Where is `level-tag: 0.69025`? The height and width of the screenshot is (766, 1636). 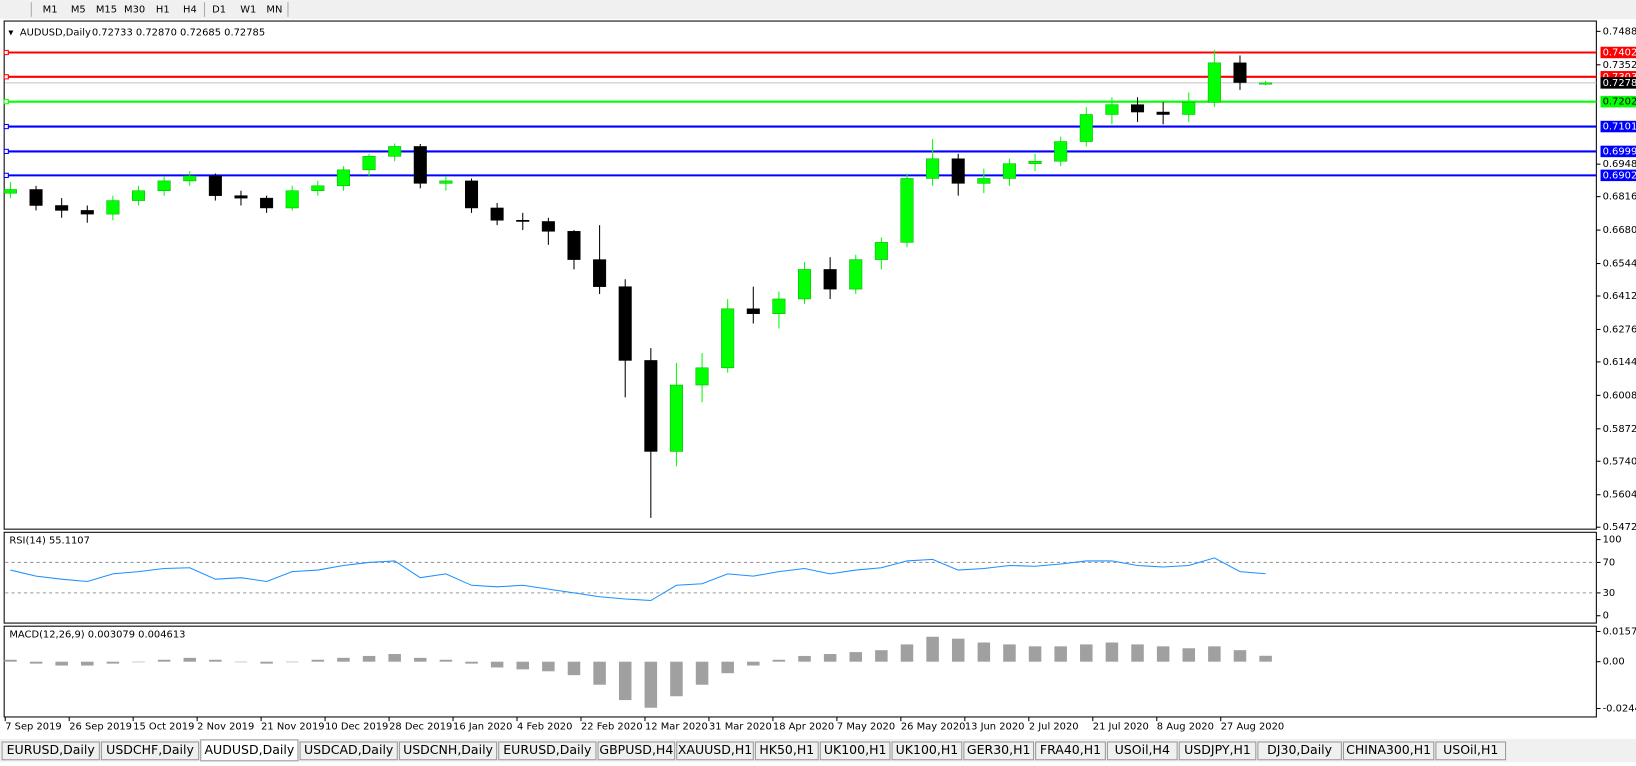
level-tag: 0.69025 is located at coordinates (1619, 175).